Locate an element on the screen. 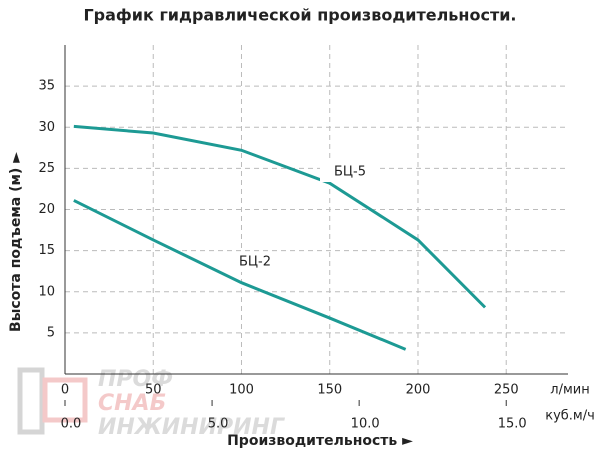  watermark-text: ИНЖИНИРИНГ is located at coordinates (191, 427).